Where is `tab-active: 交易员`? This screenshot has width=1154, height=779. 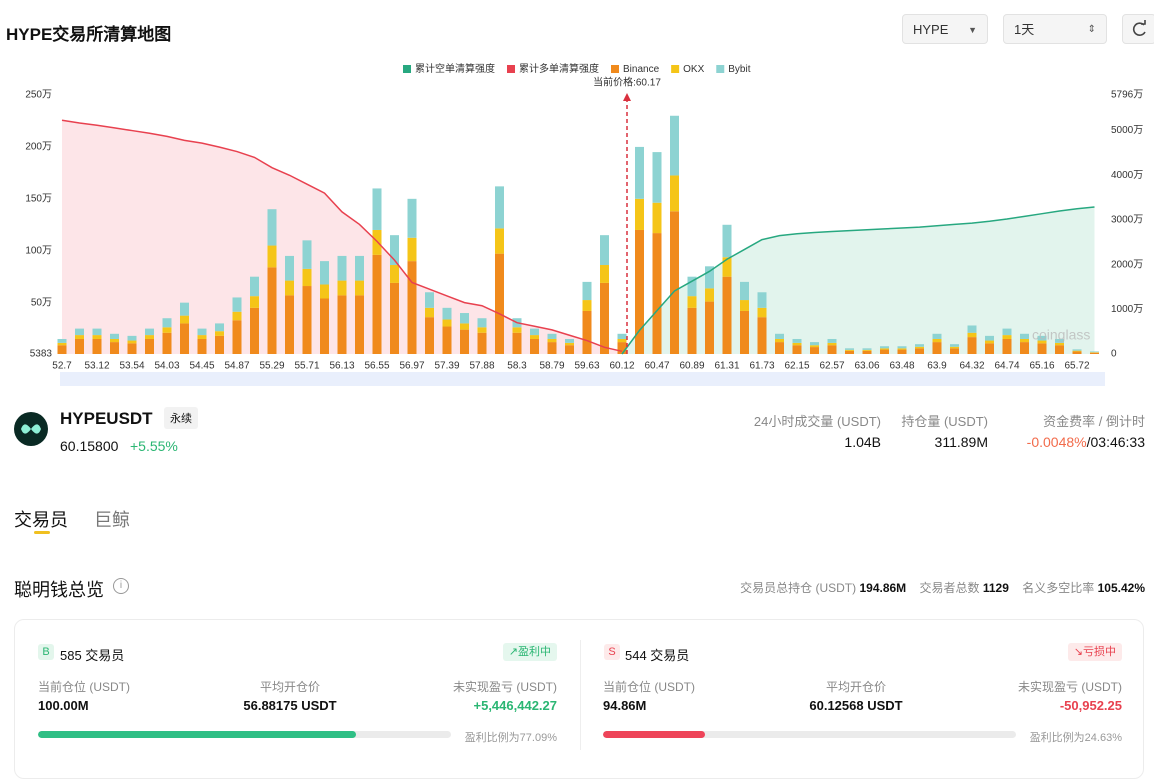
tab-active: 交易员 is located at coordinates (41, 519).